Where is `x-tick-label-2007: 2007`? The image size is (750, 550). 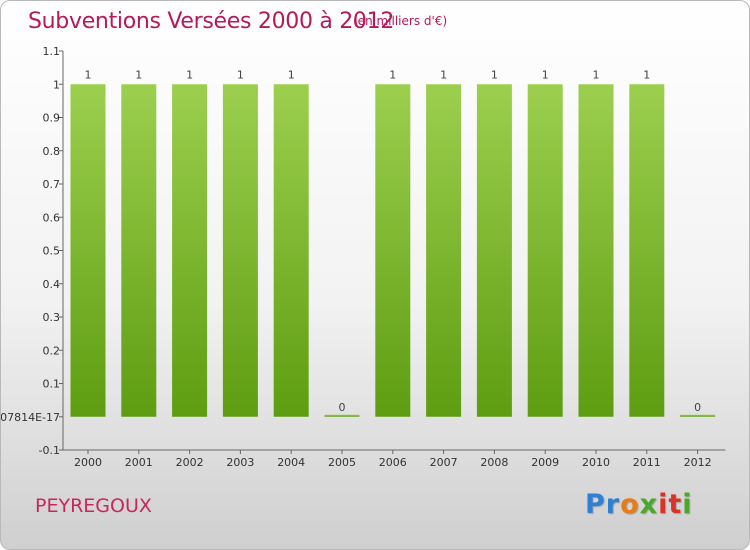
x-tick-label-2007: 2007 is located at coordinates (444, 462).